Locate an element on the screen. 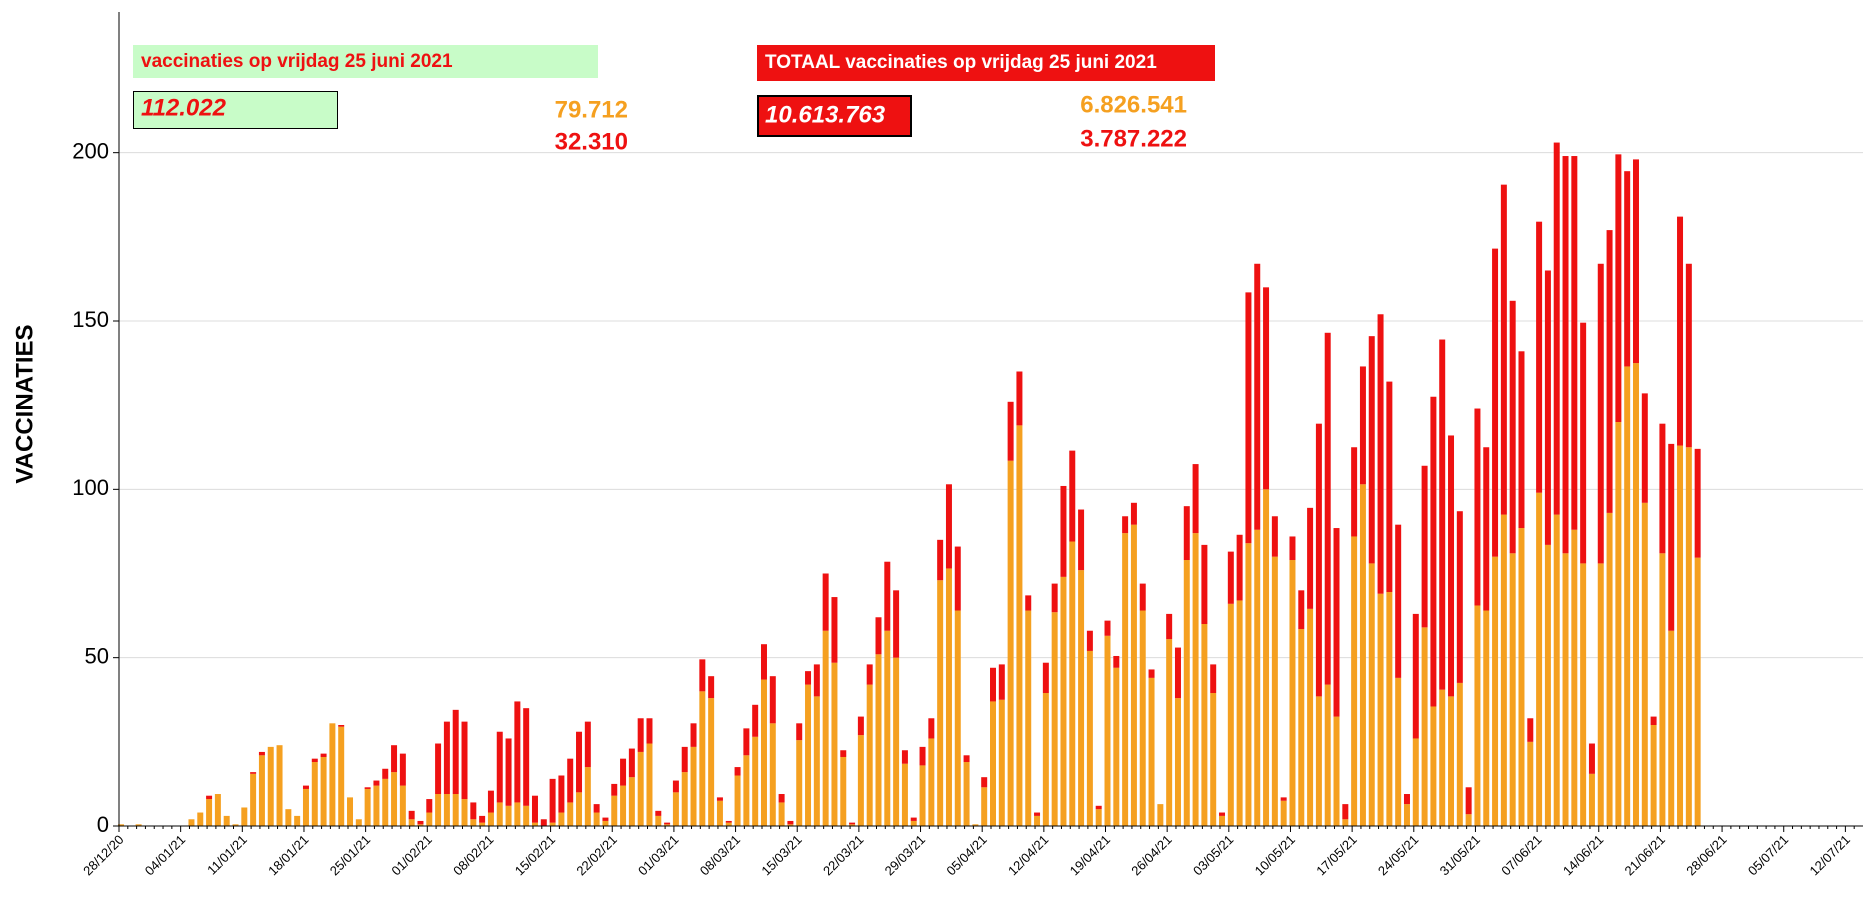 The width and height of the screenshot is (1863, 899). x-tick-label: 26/04/21 is located at coordinates (1151, 855).